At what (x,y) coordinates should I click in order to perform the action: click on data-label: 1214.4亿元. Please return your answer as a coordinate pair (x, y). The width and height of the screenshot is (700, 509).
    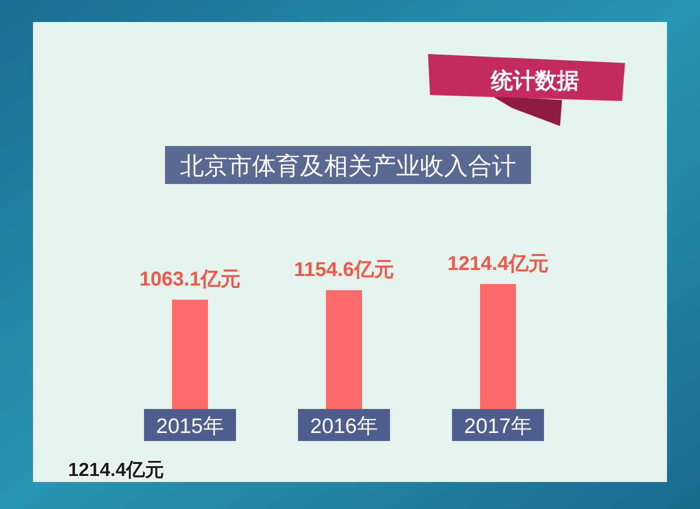
    Looking at the image, I should click on (498, 264).